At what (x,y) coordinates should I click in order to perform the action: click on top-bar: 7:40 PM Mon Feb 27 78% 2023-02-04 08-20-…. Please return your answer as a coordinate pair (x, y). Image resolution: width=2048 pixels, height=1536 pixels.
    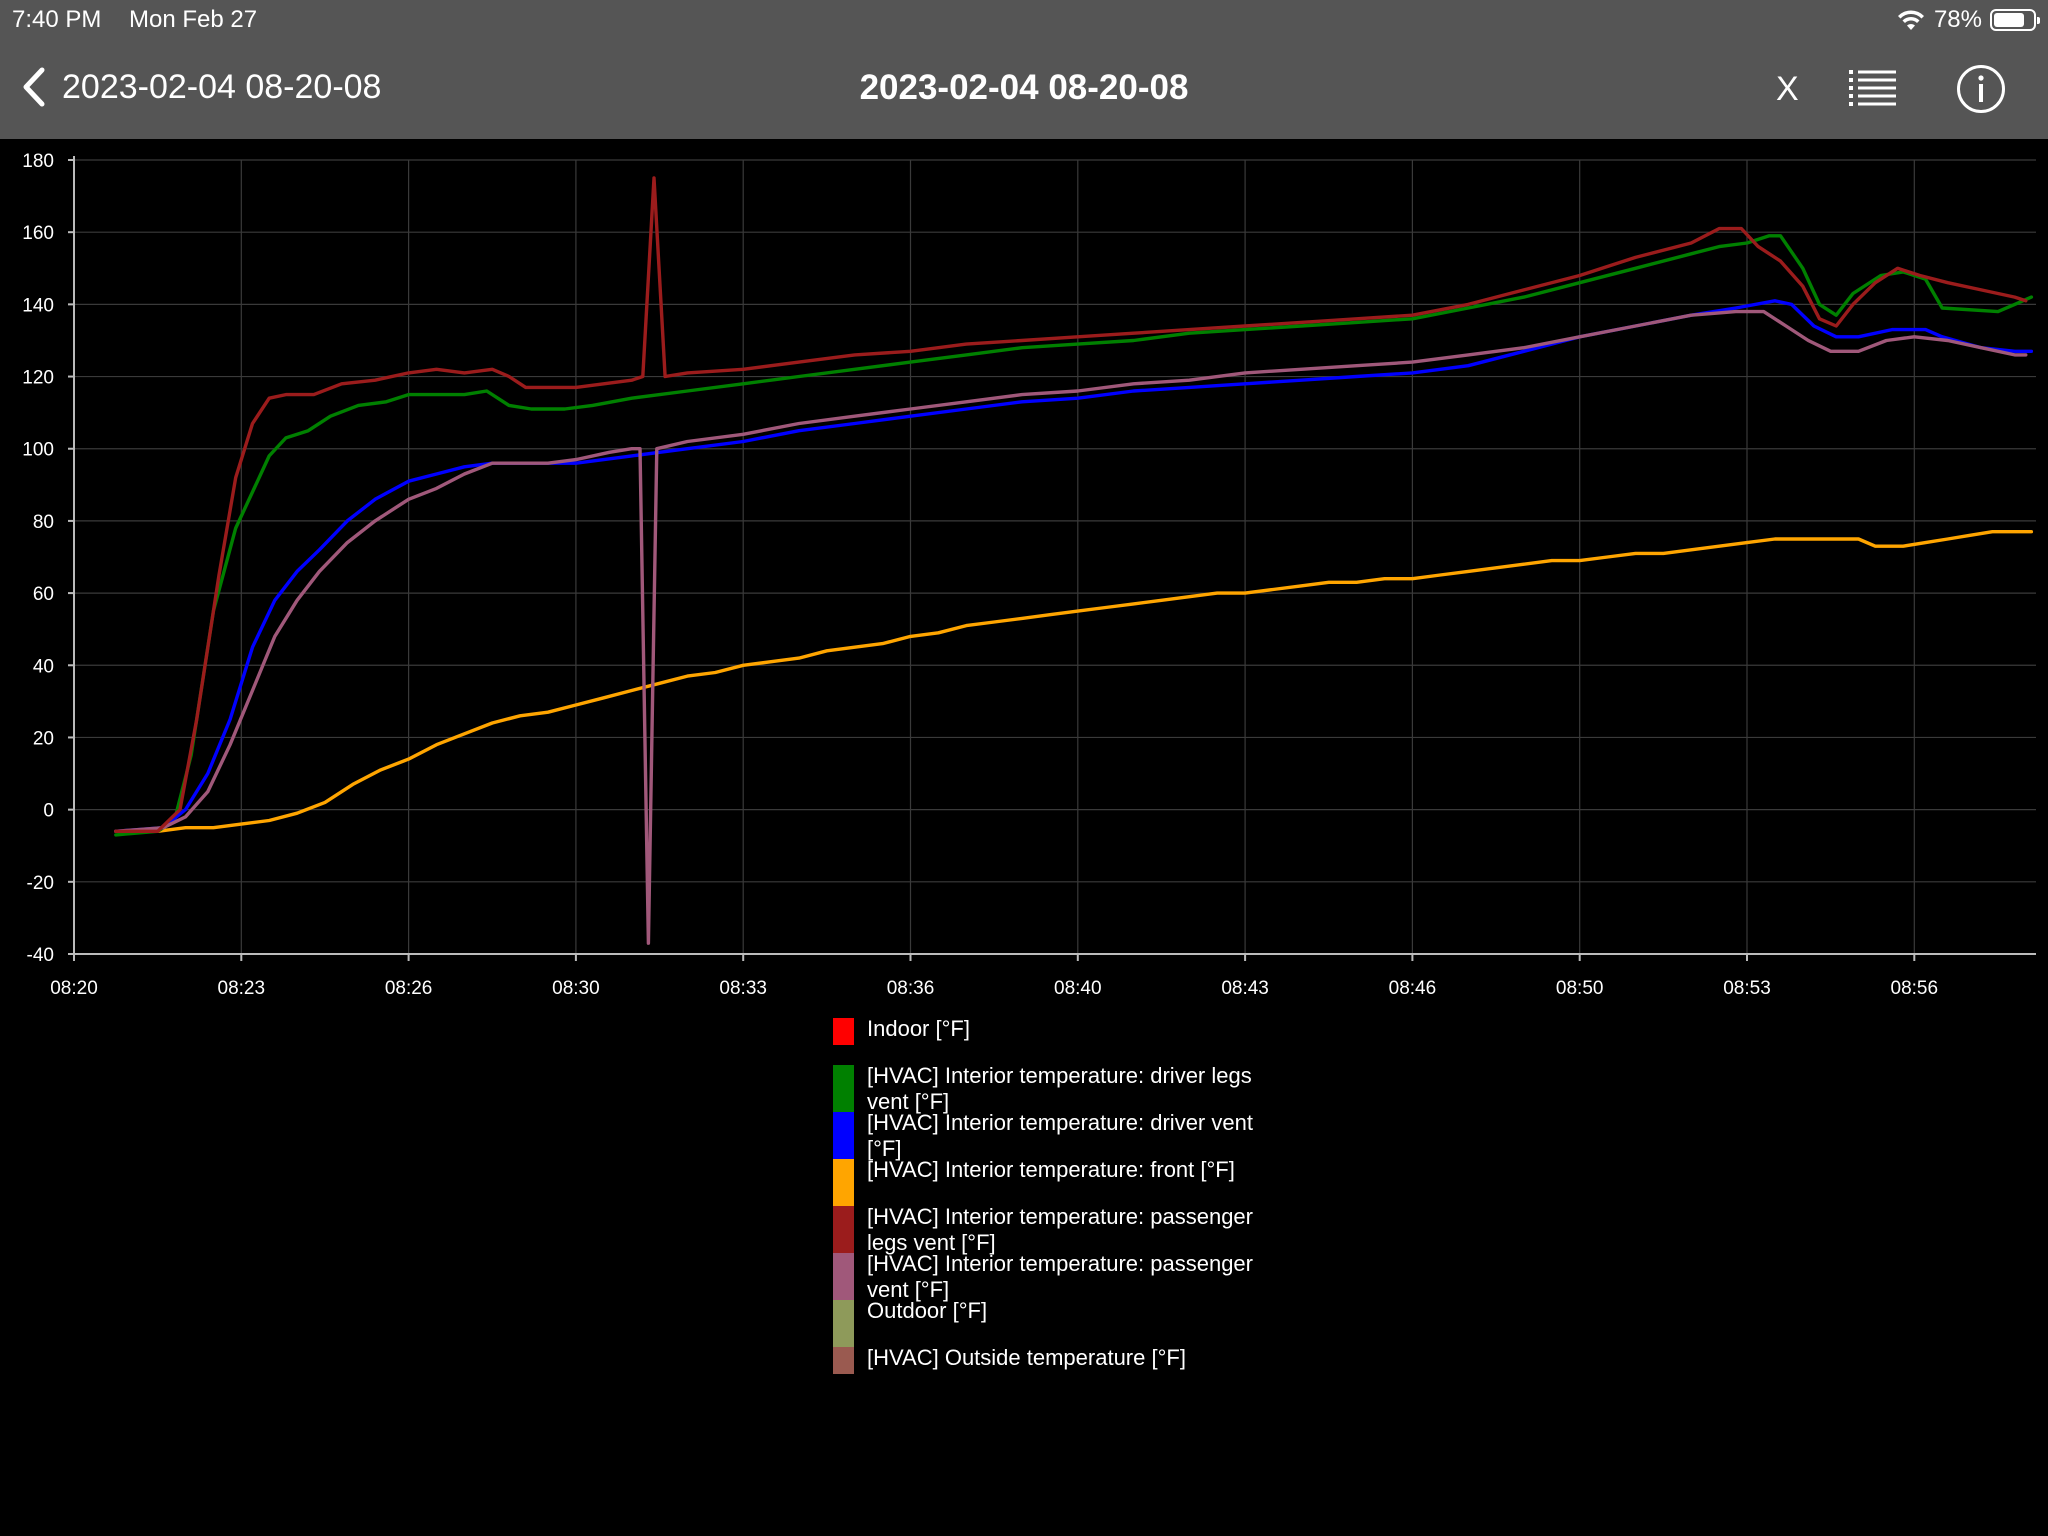
    Looking at the image, I should click on (1024, 69).